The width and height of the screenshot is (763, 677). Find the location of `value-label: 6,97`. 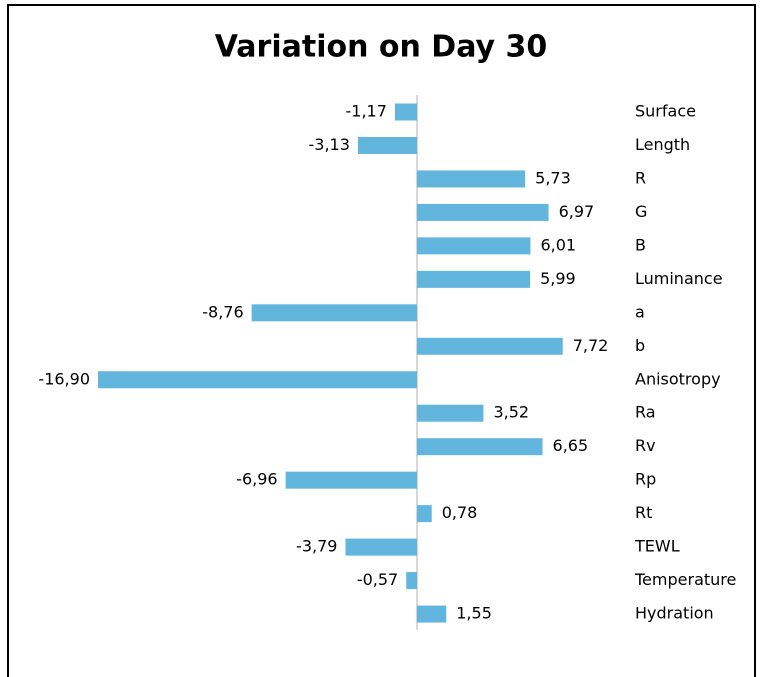

value-label: 6,97 is located at coordinates (577, 211).